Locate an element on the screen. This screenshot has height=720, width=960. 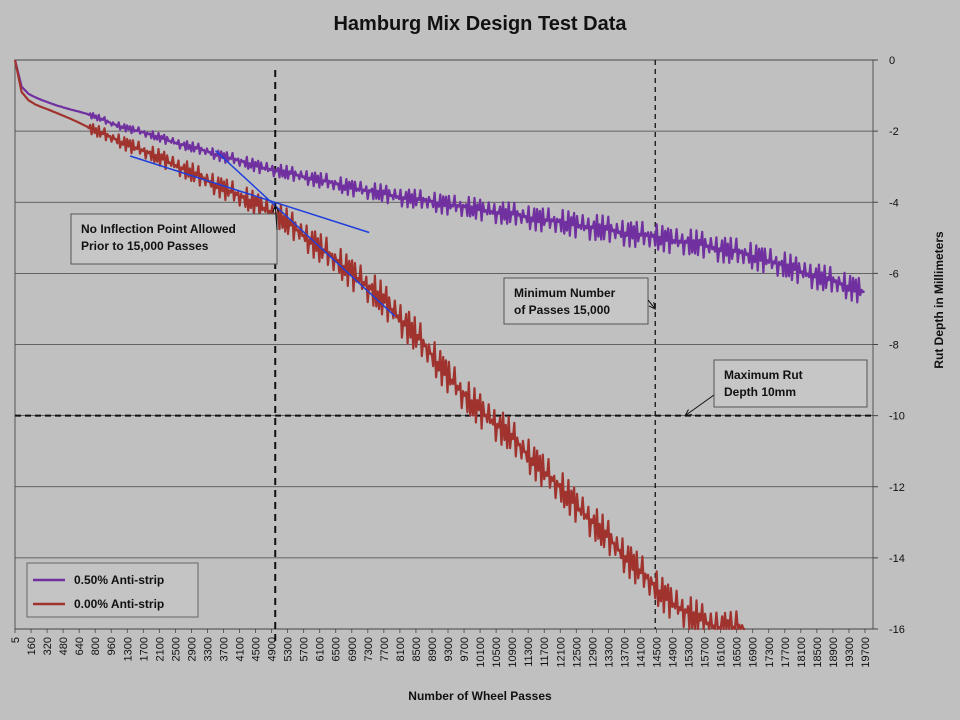
annotation-text: of Passes 15,000 is located at coordinates (562, 310).